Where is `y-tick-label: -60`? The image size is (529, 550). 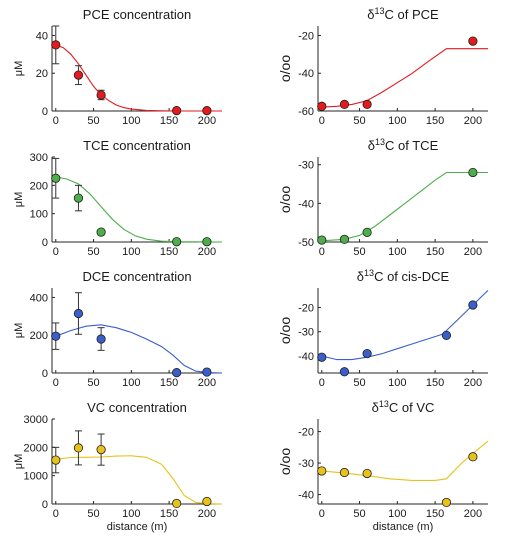
y-tick-label: -60 is located at coordinates (306, 112).